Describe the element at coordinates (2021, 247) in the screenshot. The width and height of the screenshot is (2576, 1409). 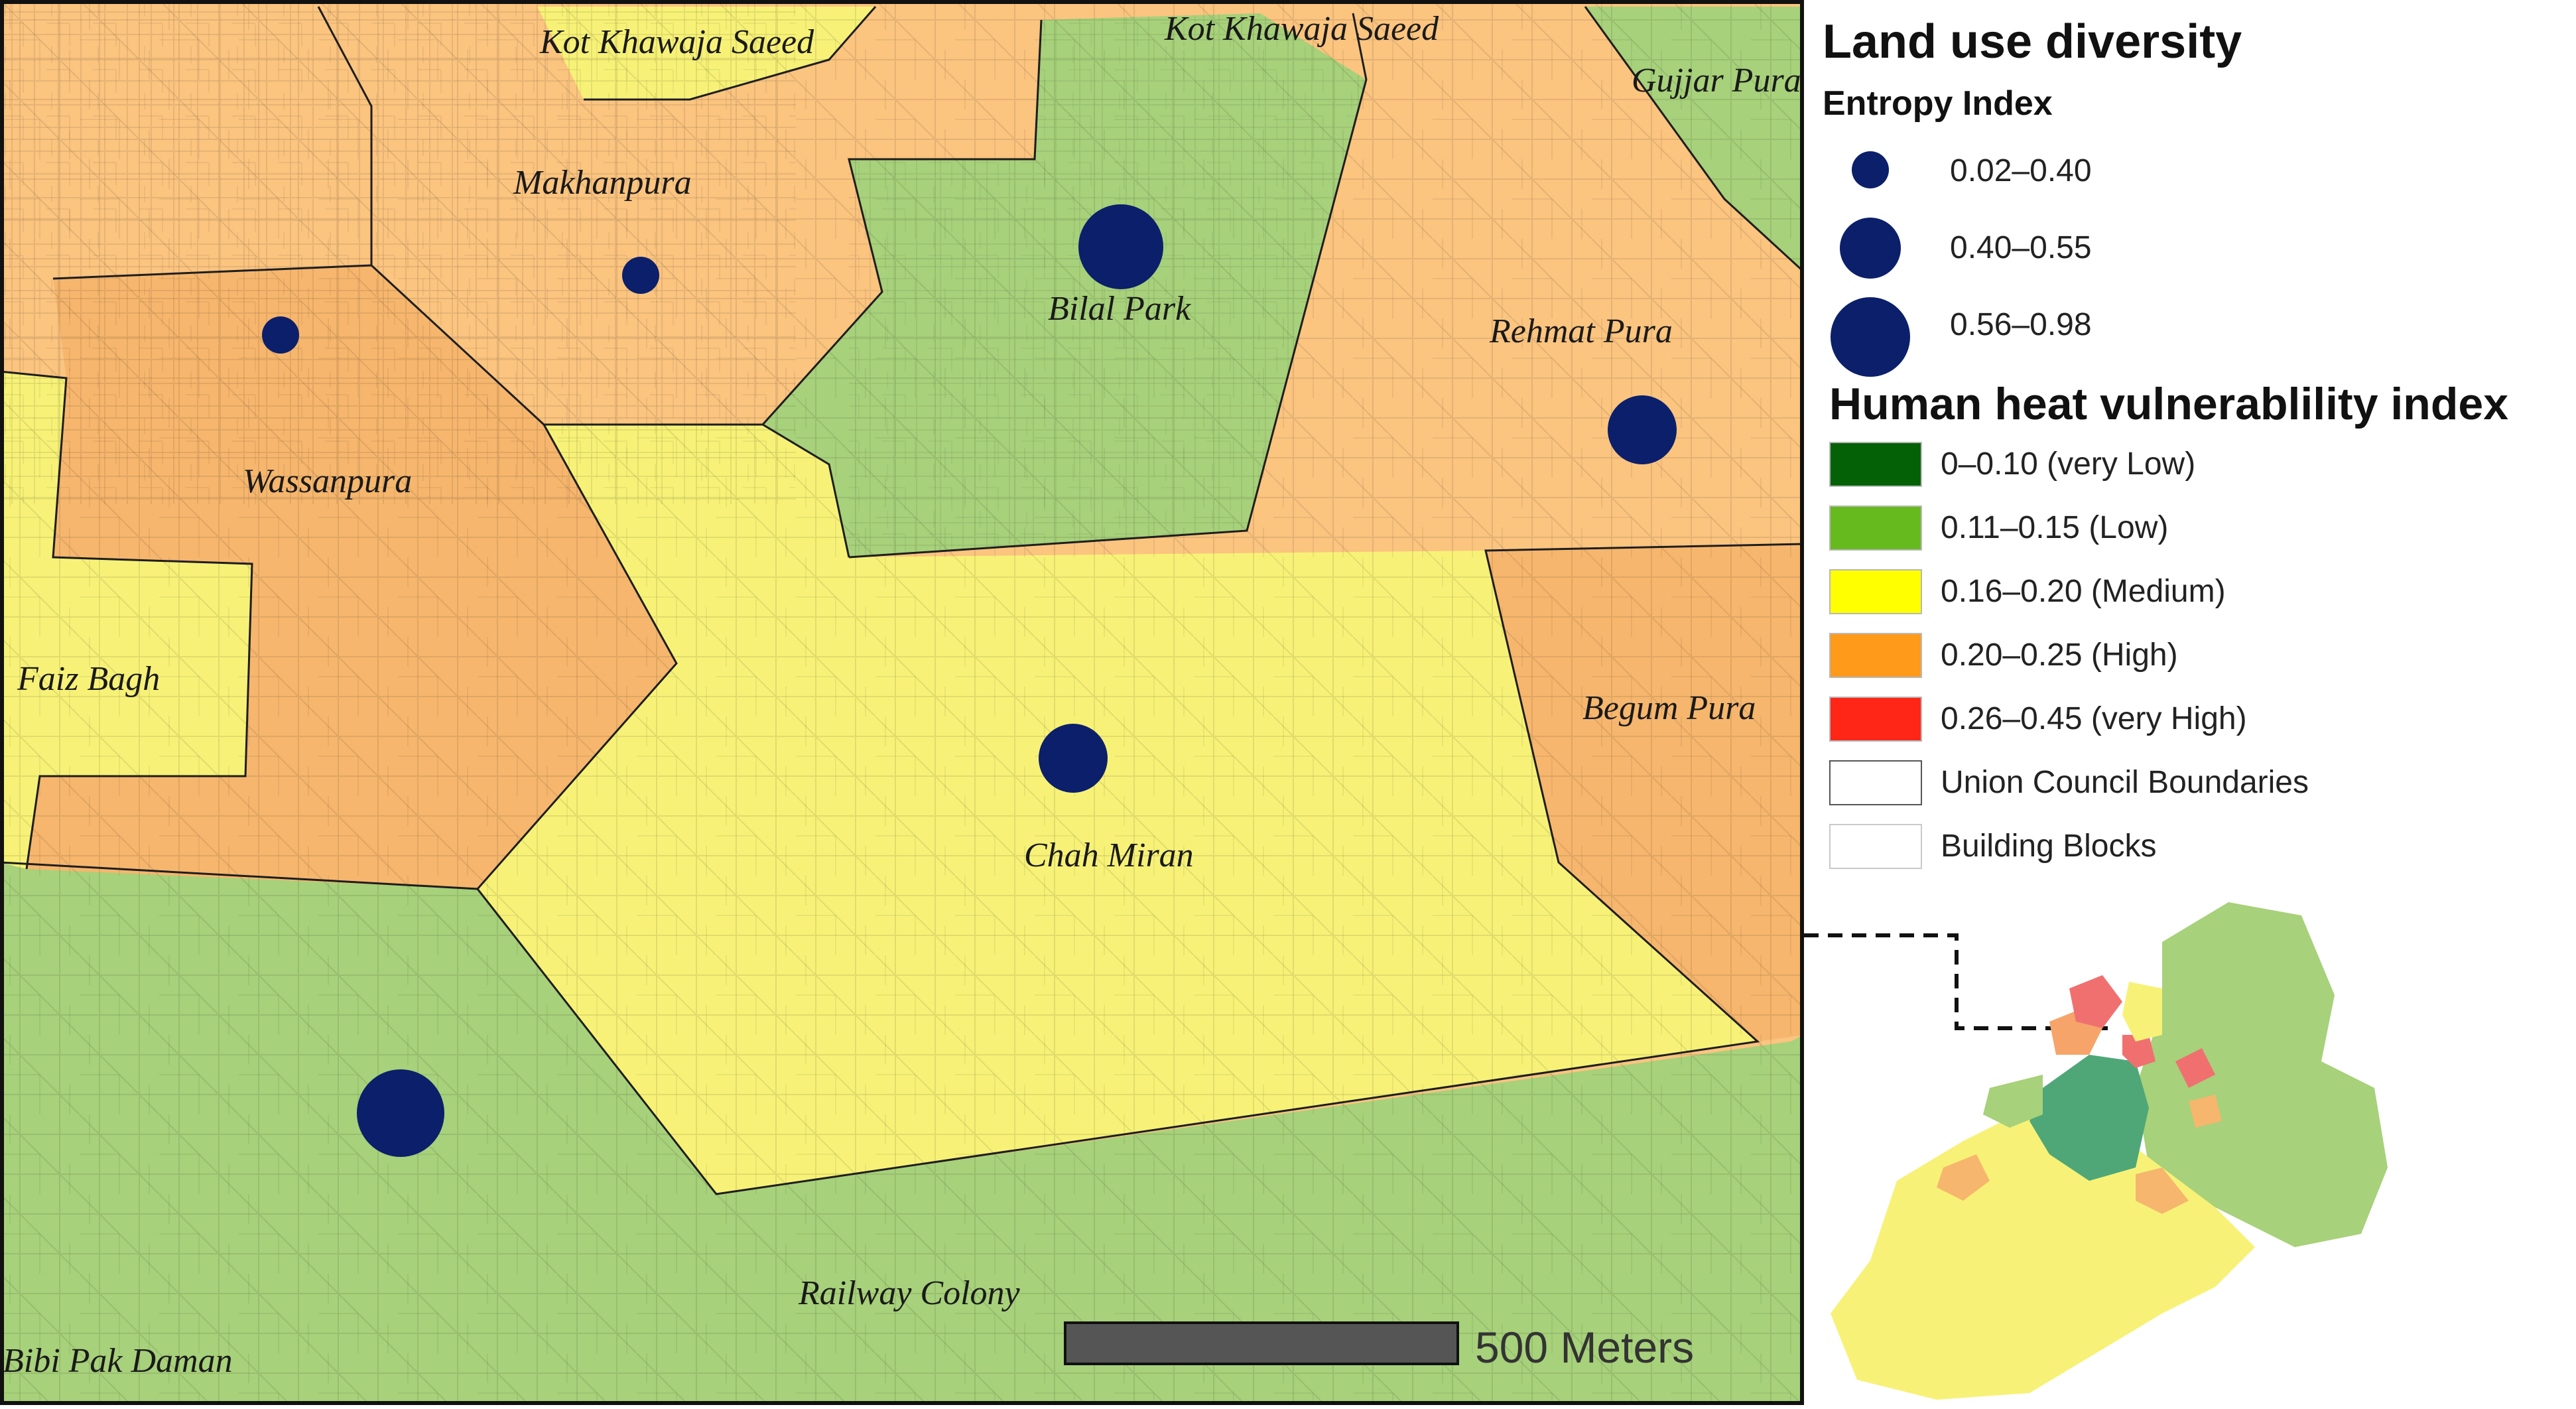
I see `entropy-class-label: 0.40–0.55` at that location.